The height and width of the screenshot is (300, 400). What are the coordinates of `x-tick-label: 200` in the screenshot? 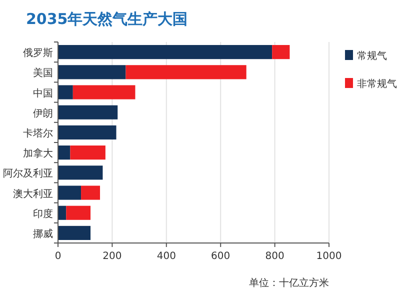 It's located at (112, 256).